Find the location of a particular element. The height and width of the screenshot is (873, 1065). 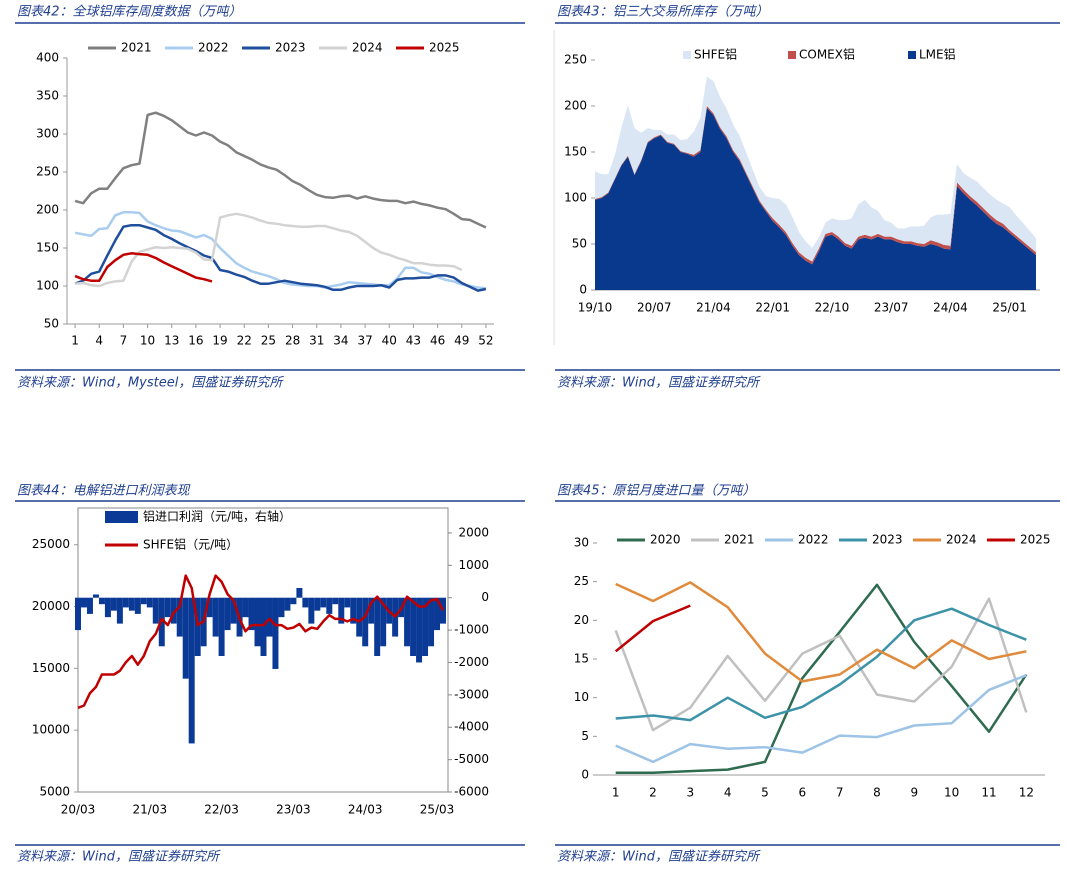

stacked-area is located at coordinates (815, 198).